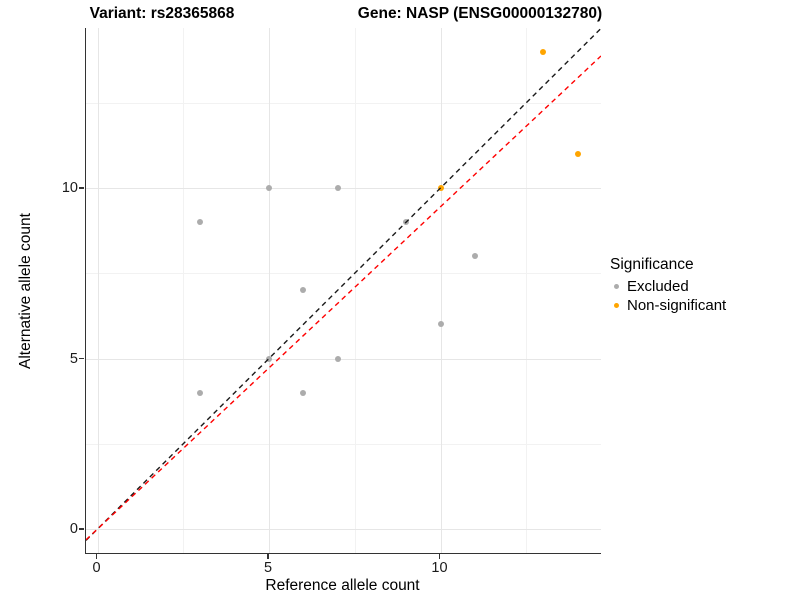  Describe the element at coordinates (658, 286) in the screenshot. I see `legend-item-label: Excluded` at that location.